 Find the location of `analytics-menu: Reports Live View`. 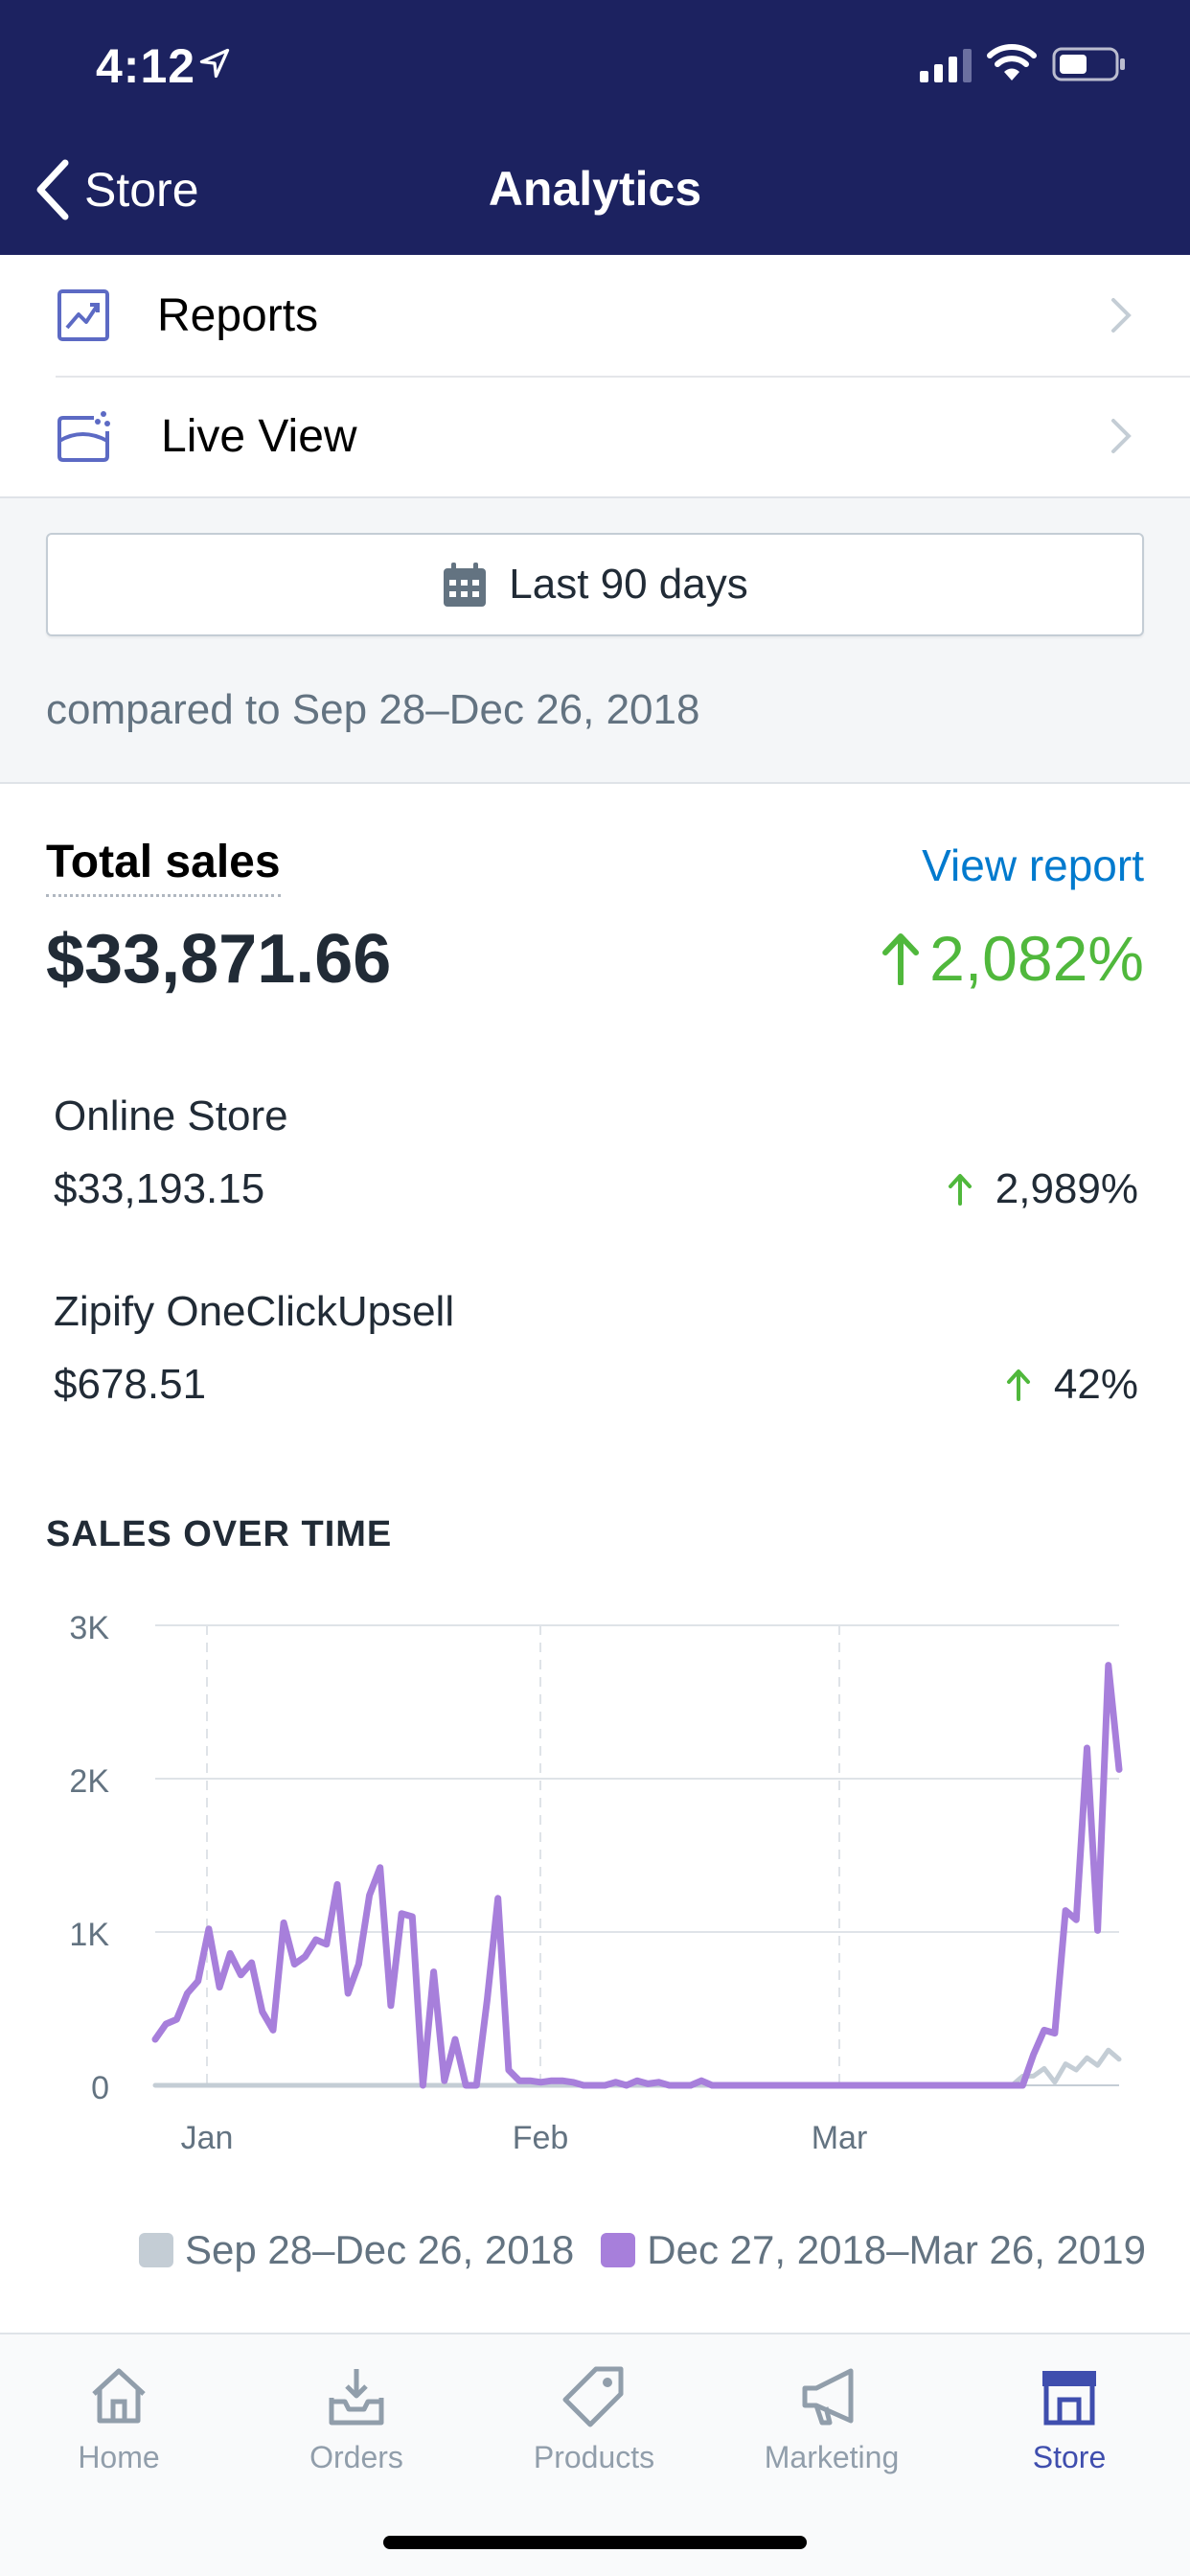

analytics-menu: Reports Live View is located at coordinates (595, 375).